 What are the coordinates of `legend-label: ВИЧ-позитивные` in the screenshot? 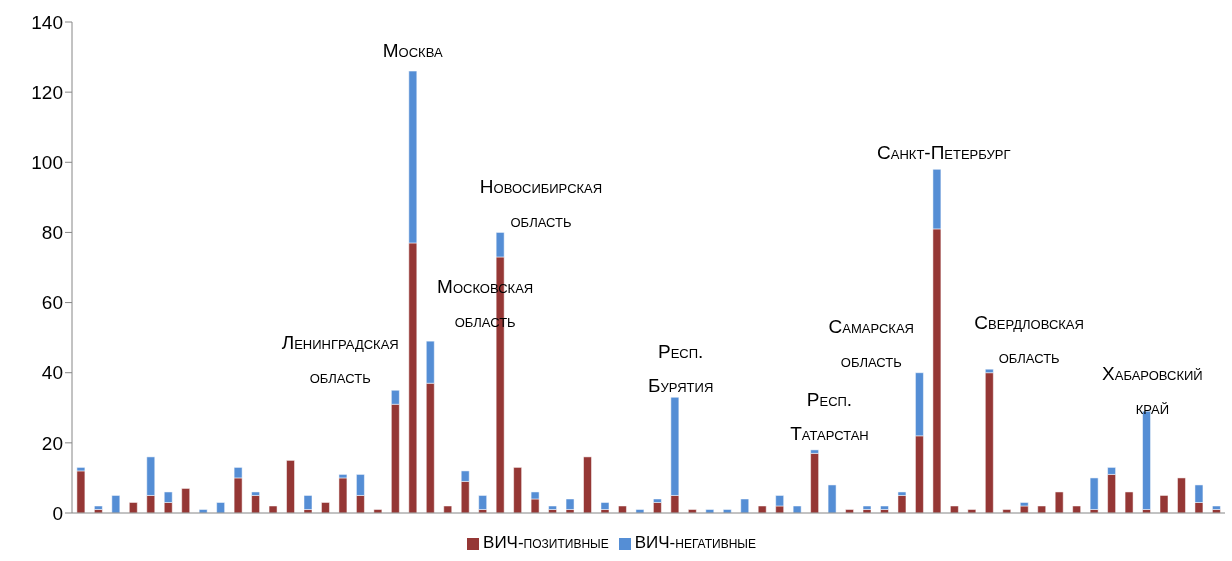 It's located at (546, 542).